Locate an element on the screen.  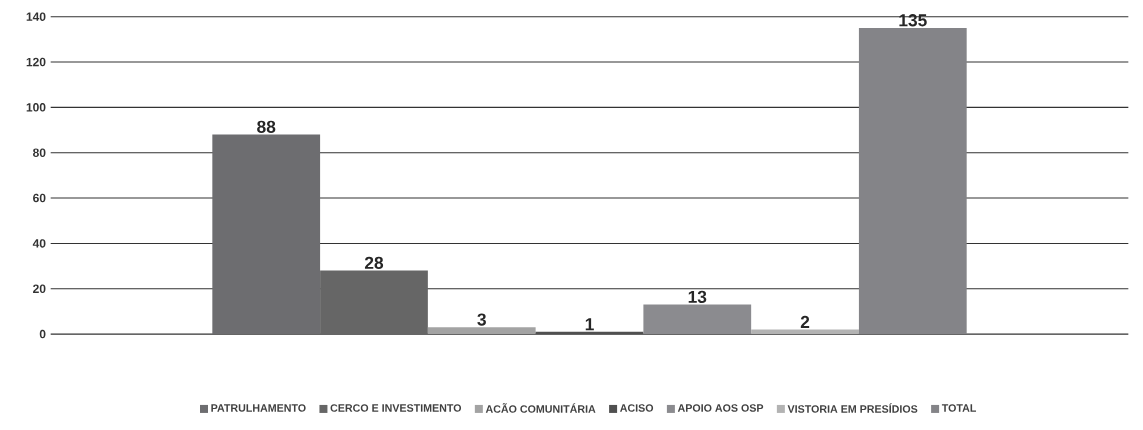
y-tick-label: 120 is located at coordinates (36, 62).